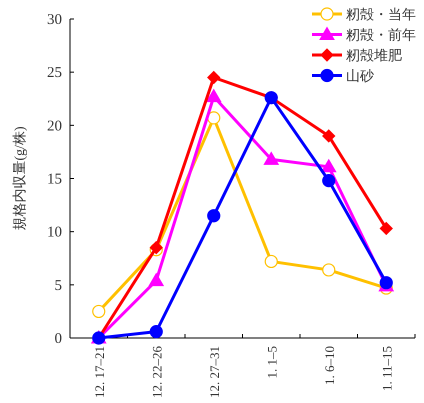  What do you see at coordinates (58, 339) in the screenshot?
I see `y-tick-label: 0` at bounding box center [58, 339].